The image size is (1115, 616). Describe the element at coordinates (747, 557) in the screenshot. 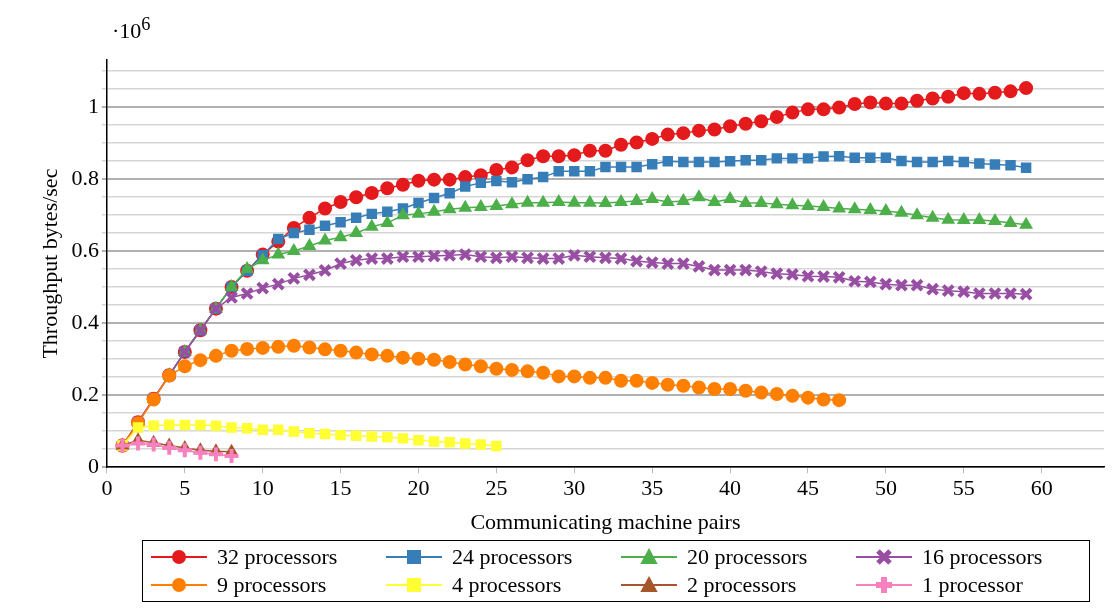

I see `legend-label: 20 processors` at that location.